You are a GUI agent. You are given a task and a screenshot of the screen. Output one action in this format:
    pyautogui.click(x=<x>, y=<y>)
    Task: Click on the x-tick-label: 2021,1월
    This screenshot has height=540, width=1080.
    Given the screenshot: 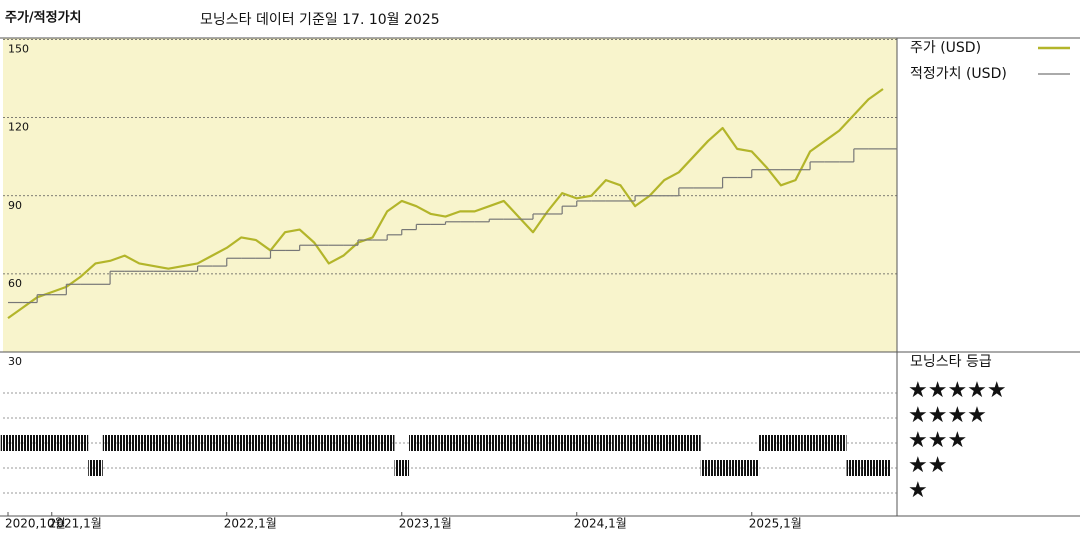 What is the action you would take?
    pyautogui.click(x=75, y=524)
    